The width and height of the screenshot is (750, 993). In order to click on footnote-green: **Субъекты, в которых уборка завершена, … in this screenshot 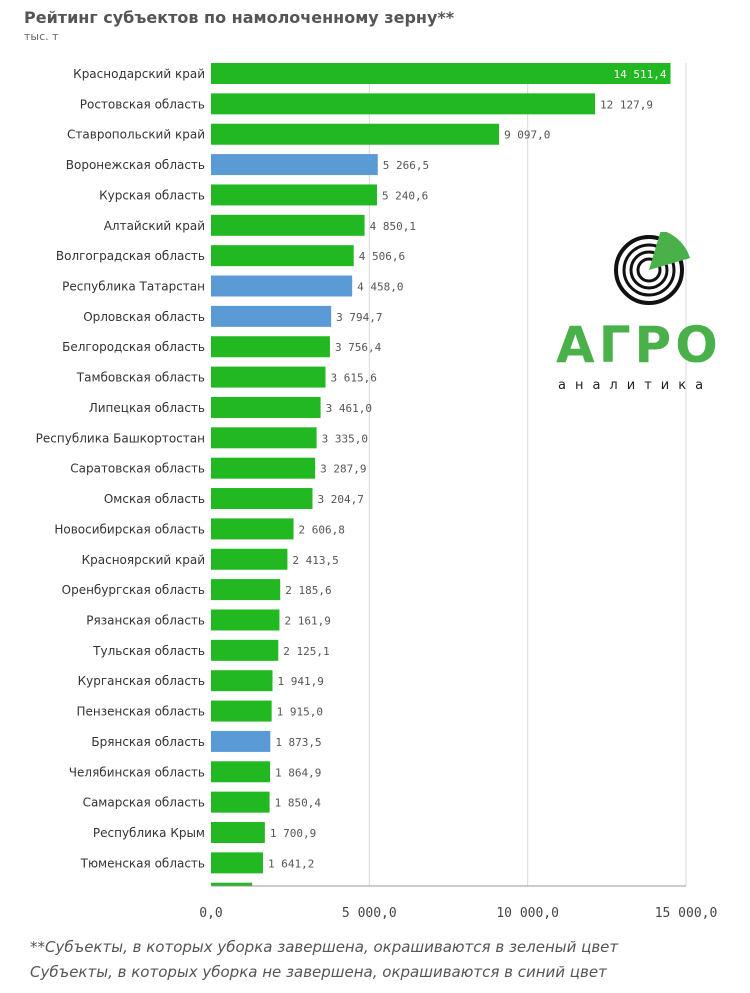, I will do `click(324, 947)`.